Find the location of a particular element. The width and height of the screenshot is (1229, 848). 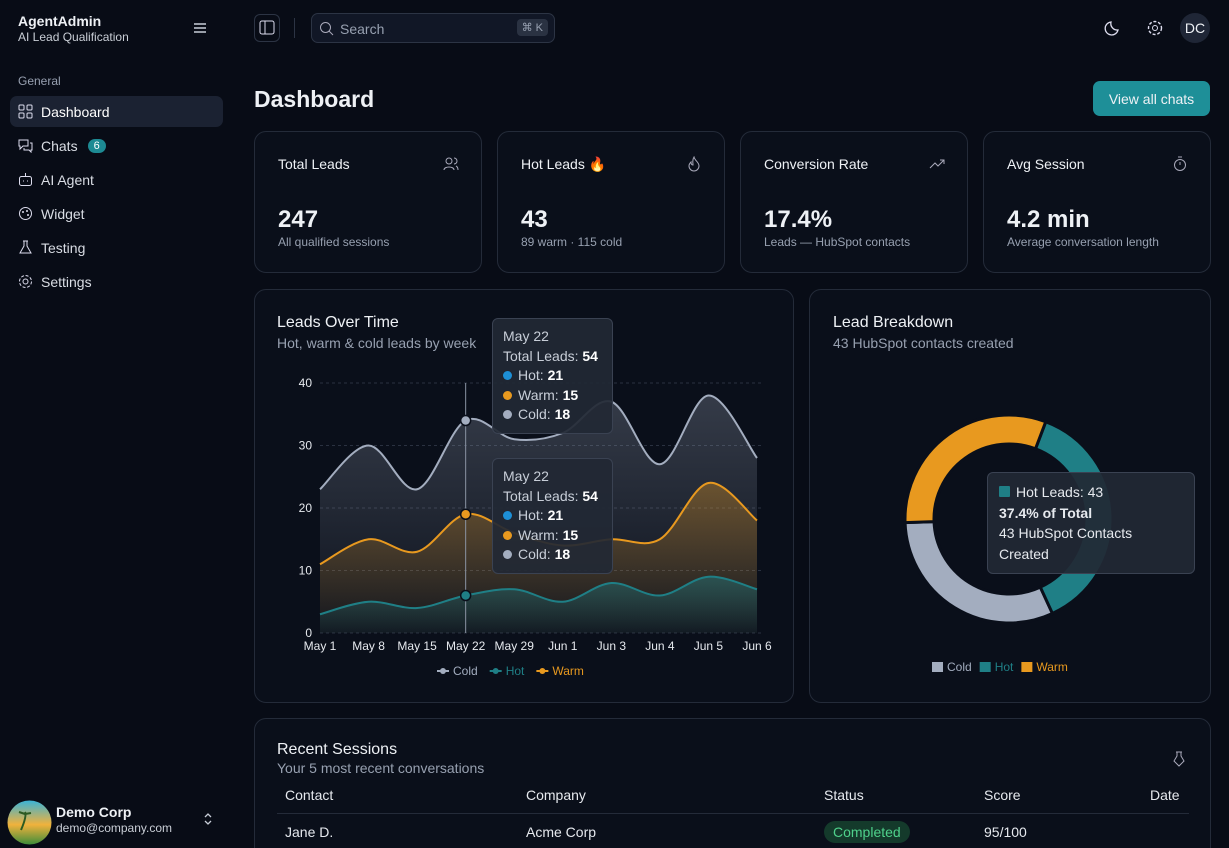

view-chats-button: View all chats is located at coordinates (1151, 98).